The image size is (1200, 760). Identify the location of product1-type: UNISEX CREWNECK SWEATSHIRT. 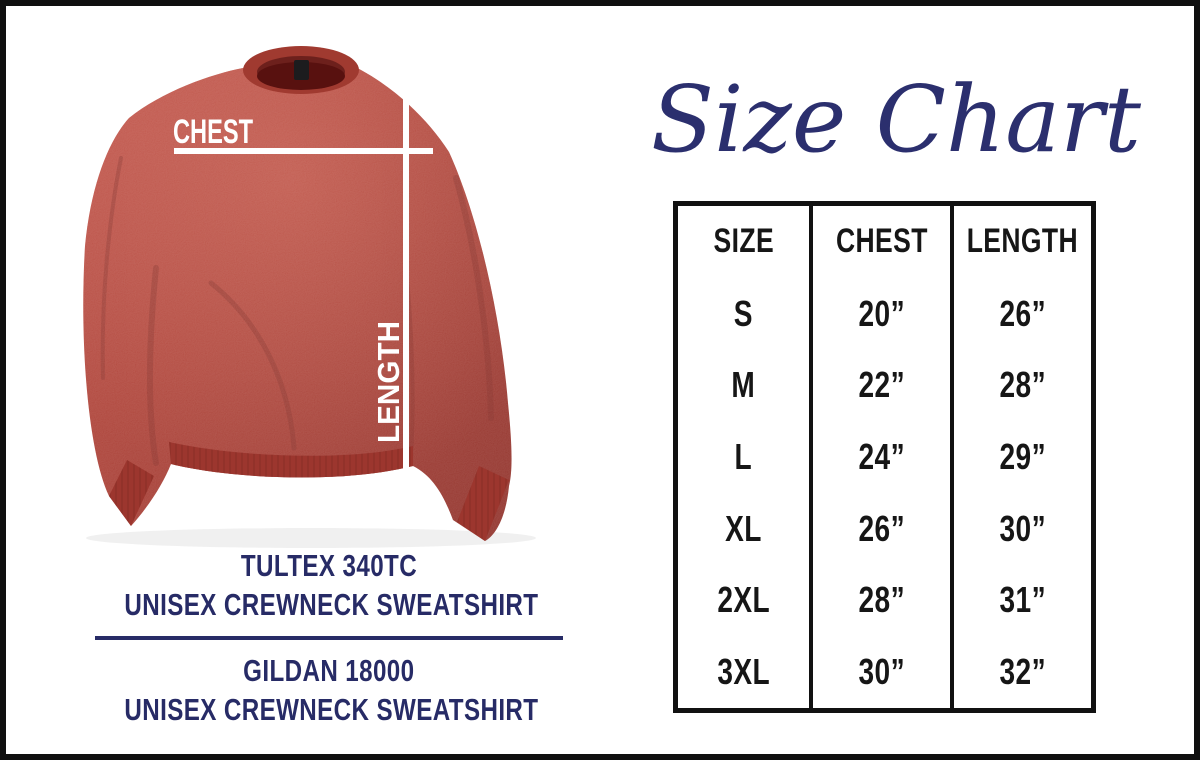
(331, 604).